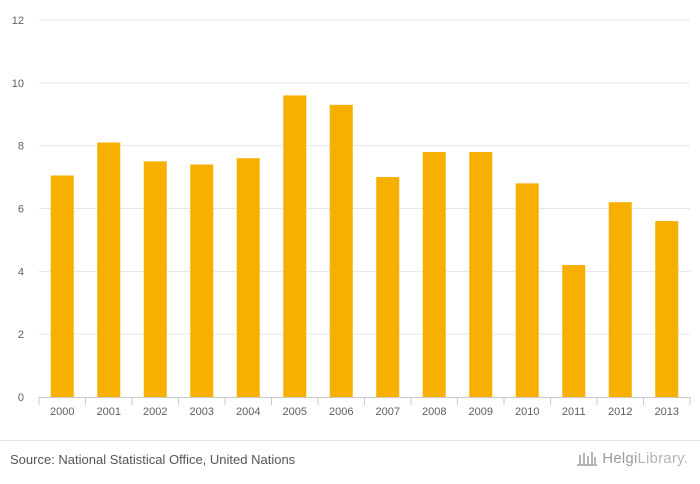  Describe the element at coordinates (155, 412) in the screenshot. I see `x-tick-label: 2002` at that location.